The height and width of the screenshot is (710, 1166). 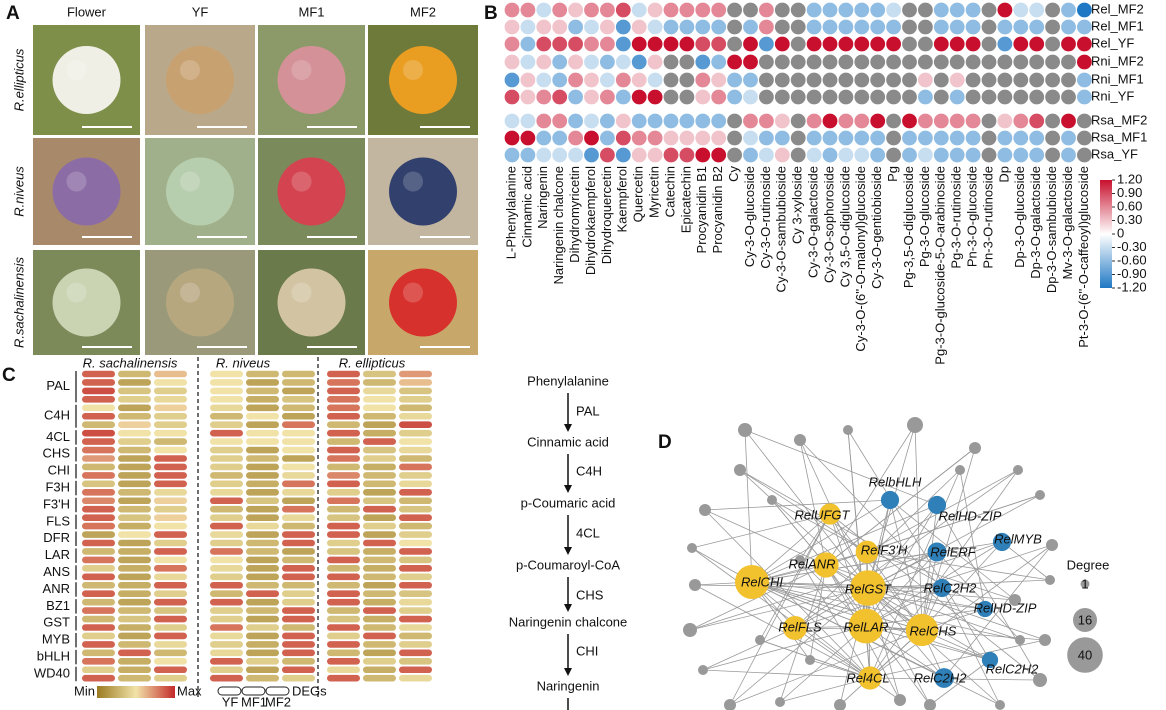 What do you see at coordinates (892, 174) in the screenshot?
I see `column-label: Pg` at bounding box center [892, 174].